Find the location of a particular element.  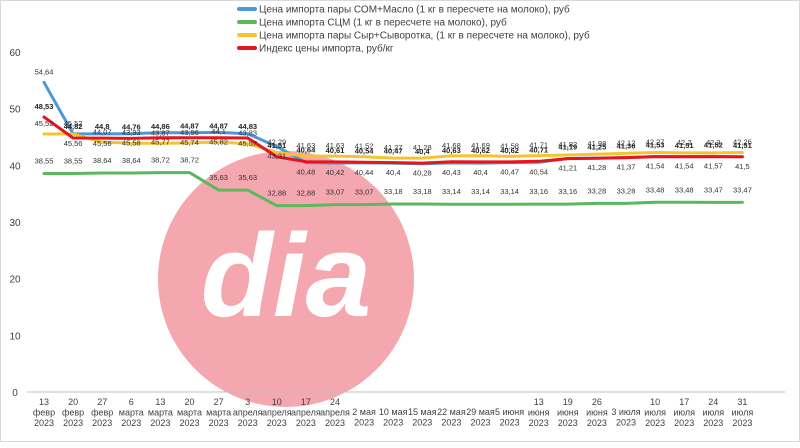

y-tick-label: 10 is located at coordinates (15, 336).